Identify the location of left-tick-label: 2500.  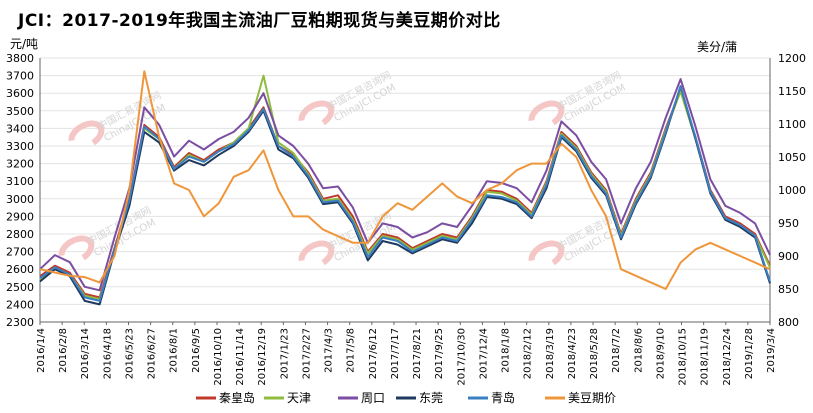
(20, 287).